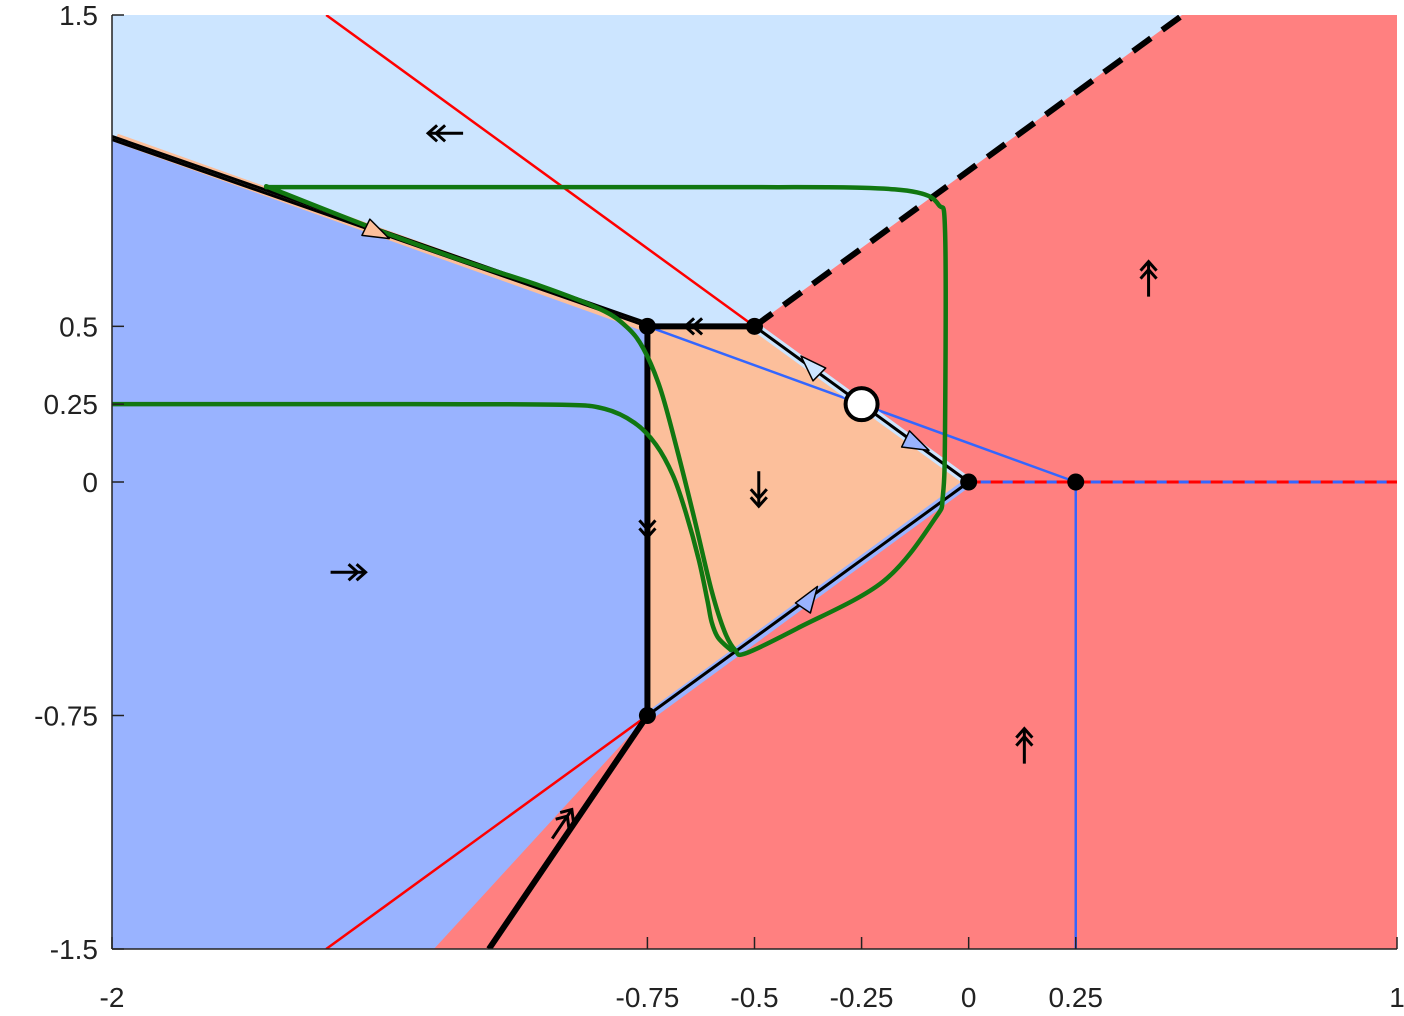 This screenshot has height=1016, width=1404. I want to click on up-double-arrow-upper, so click(1148, 278).